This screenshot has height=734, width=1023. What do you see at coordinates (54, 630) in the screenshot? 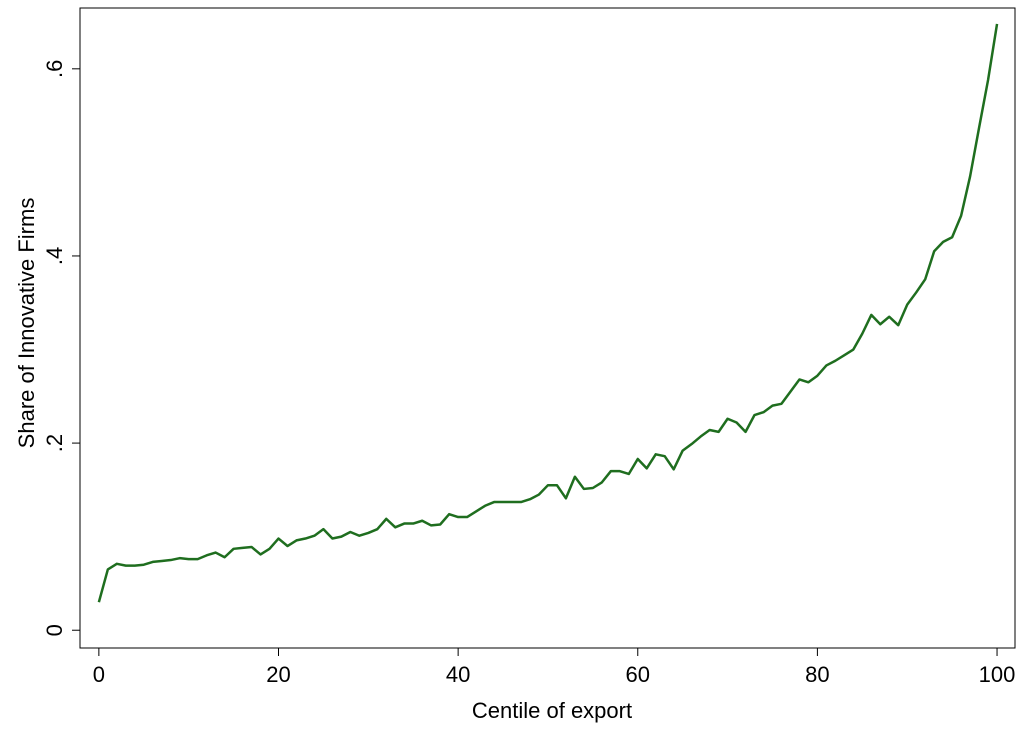
I see `y-tick-label: 0` at bounding box center [54, 630].